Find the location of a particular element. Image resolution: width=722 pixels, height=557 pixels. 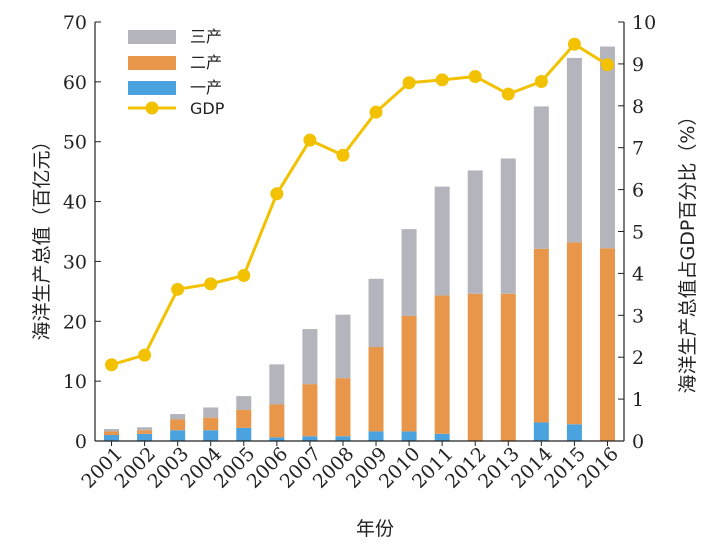

bar-secondary-2001 is located at coordinates (112, 433).